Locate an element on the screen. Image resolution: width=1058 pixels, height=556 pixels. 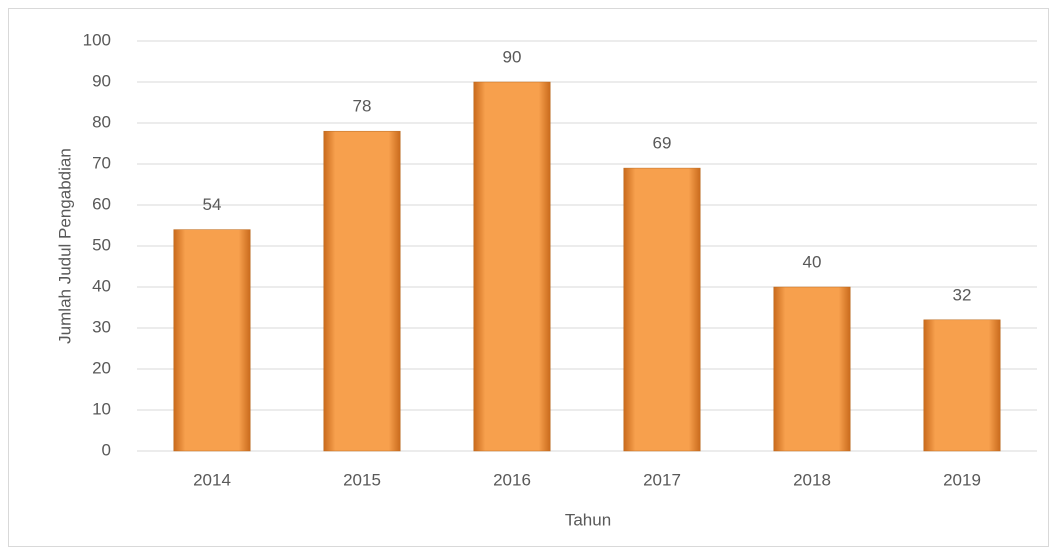
y-tick-label: 60 is located at coordinates (101, 203).